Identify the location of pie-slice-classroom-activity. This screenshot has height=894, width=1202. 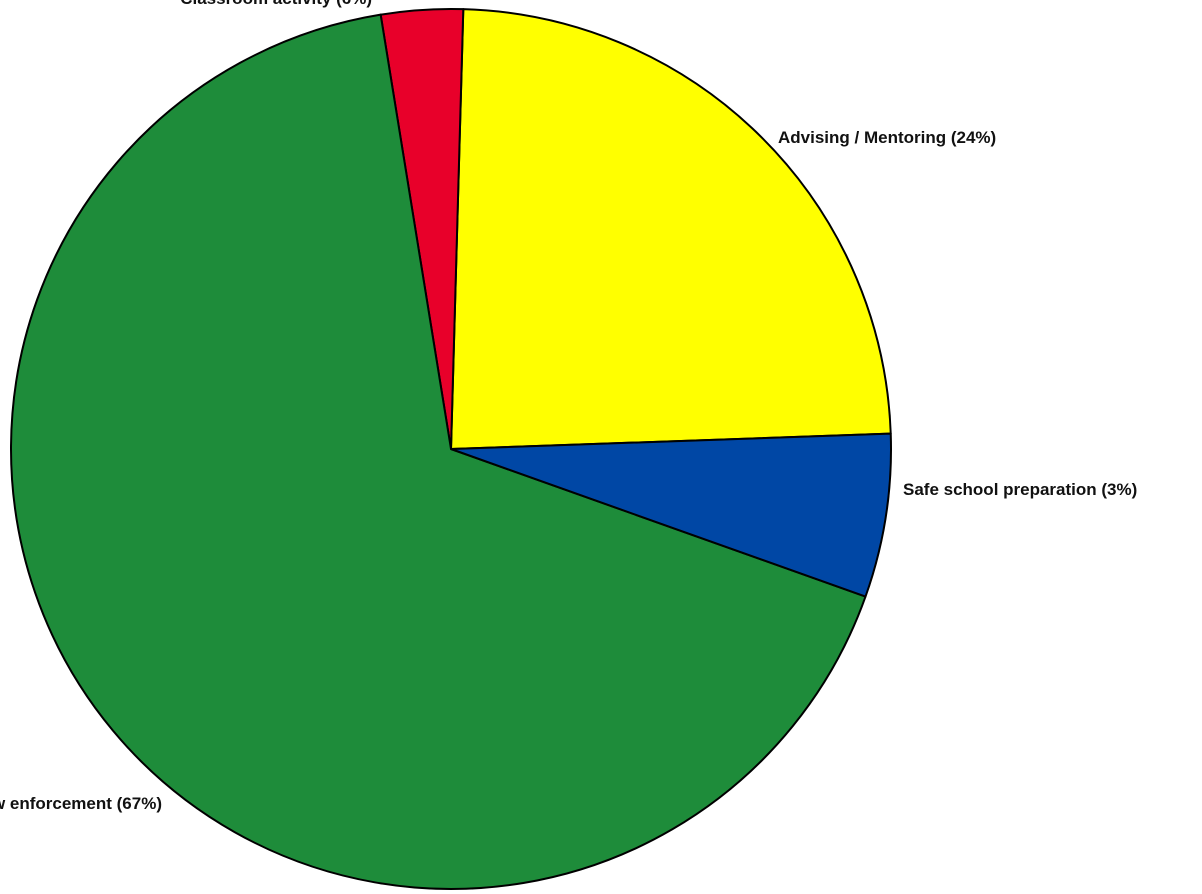
(671, 515).